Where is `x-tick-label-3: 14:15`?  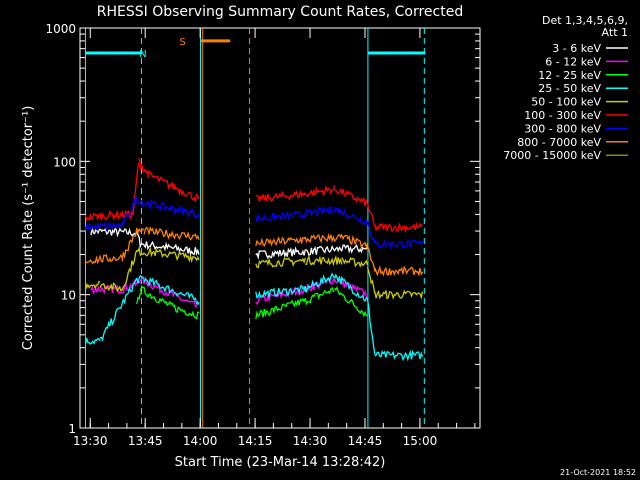 x-tick-label-3: 14:15 is located at coordinates (255, 441).